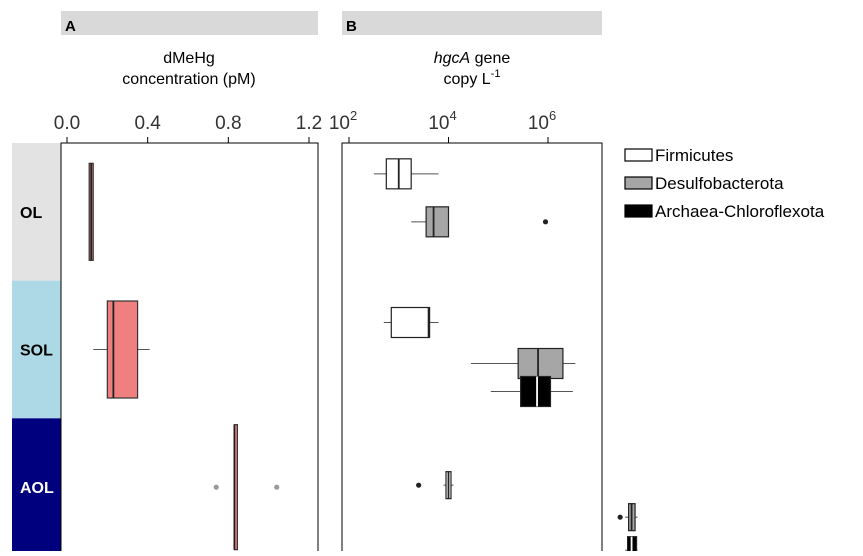 The height and width of the screenshot is (556, 863). What do you see at coordinates (472, 58) in the screenshot?
I see `panel-b-title-line1: hgcA gene` at bounding box center [472, 58].